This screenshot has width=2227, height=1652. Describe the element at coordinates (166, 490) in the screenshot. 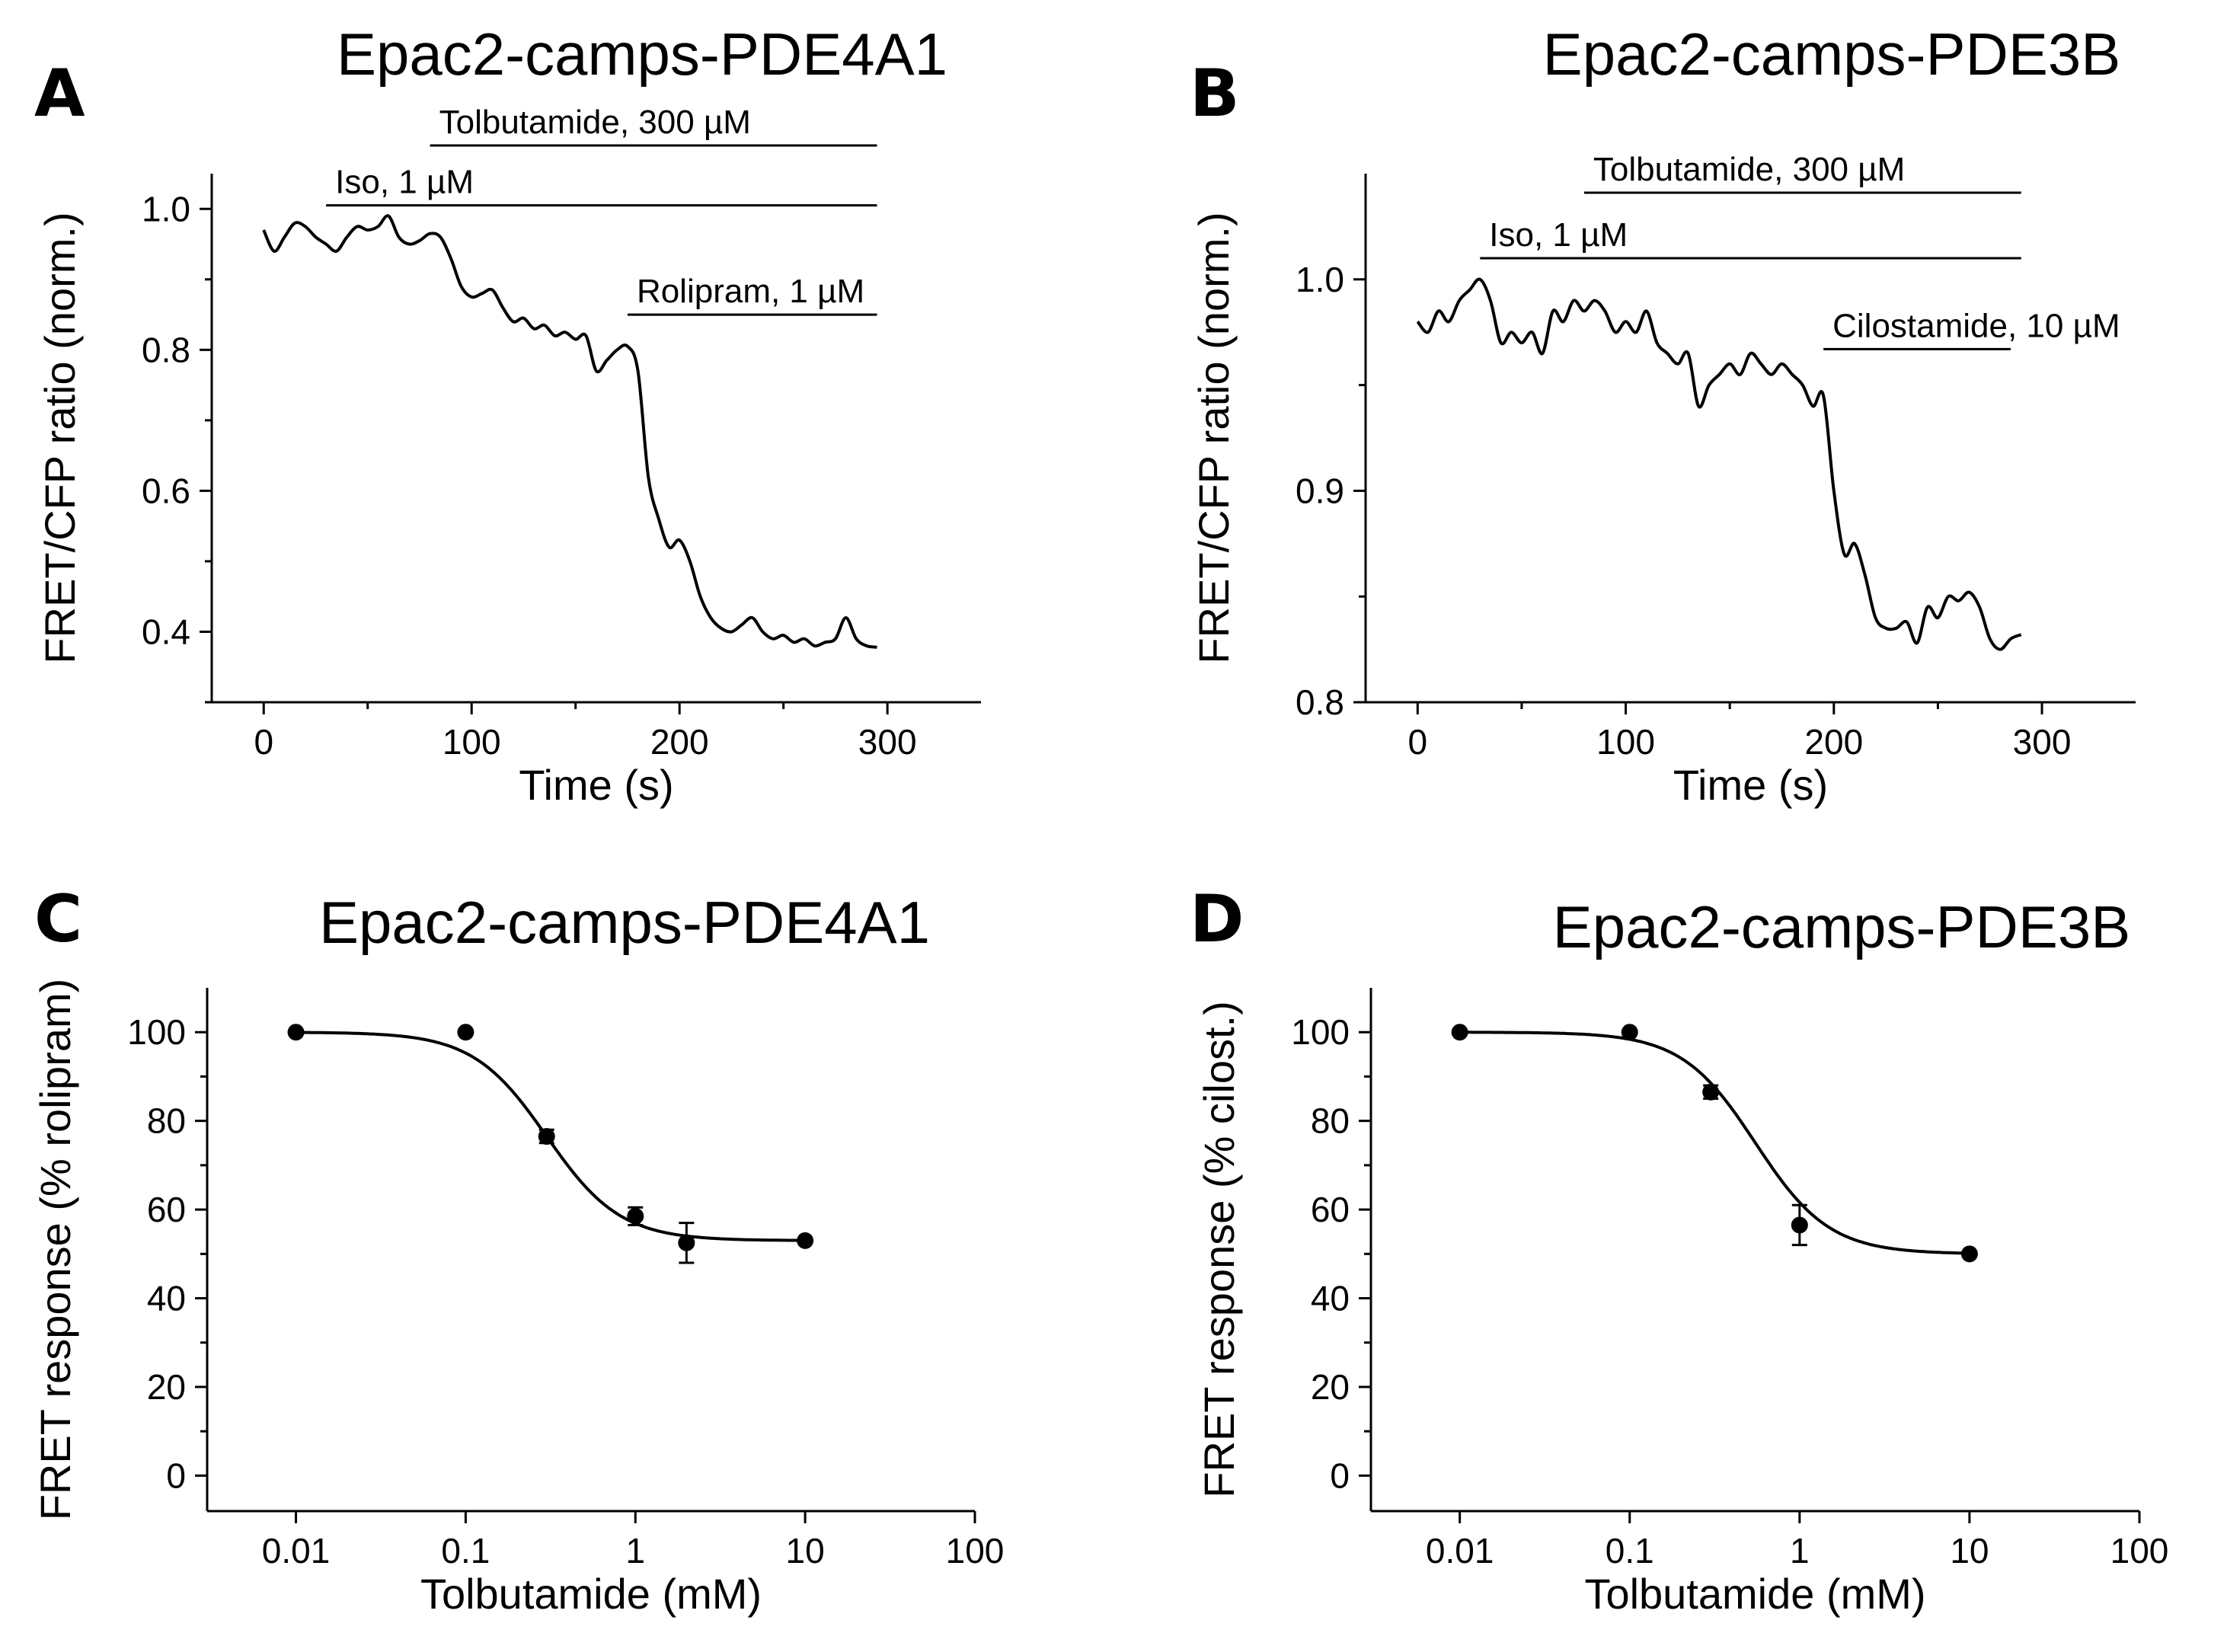

I see `panel-a-y-tick-label: 0.6` at that location.